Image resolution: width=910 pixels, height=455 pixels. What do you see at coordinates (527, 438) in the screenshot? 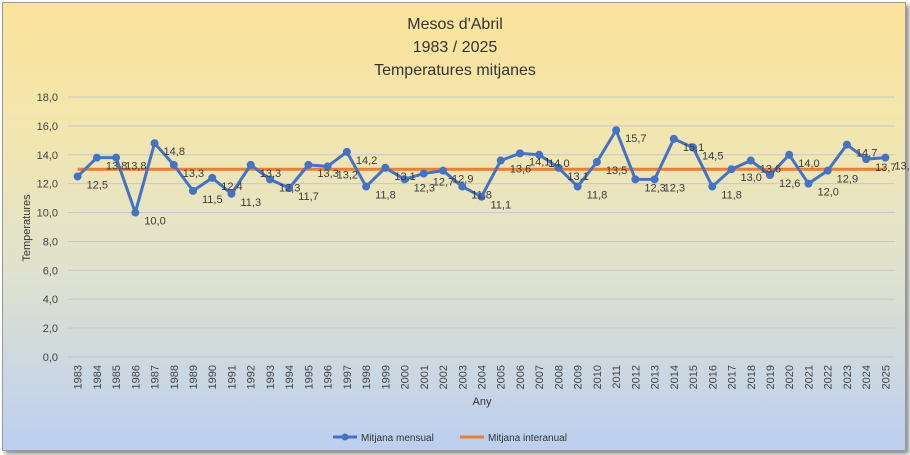
I see `legend-label-mitjana-interanual: Mitjana interanual` at bounding box center [527, 438].